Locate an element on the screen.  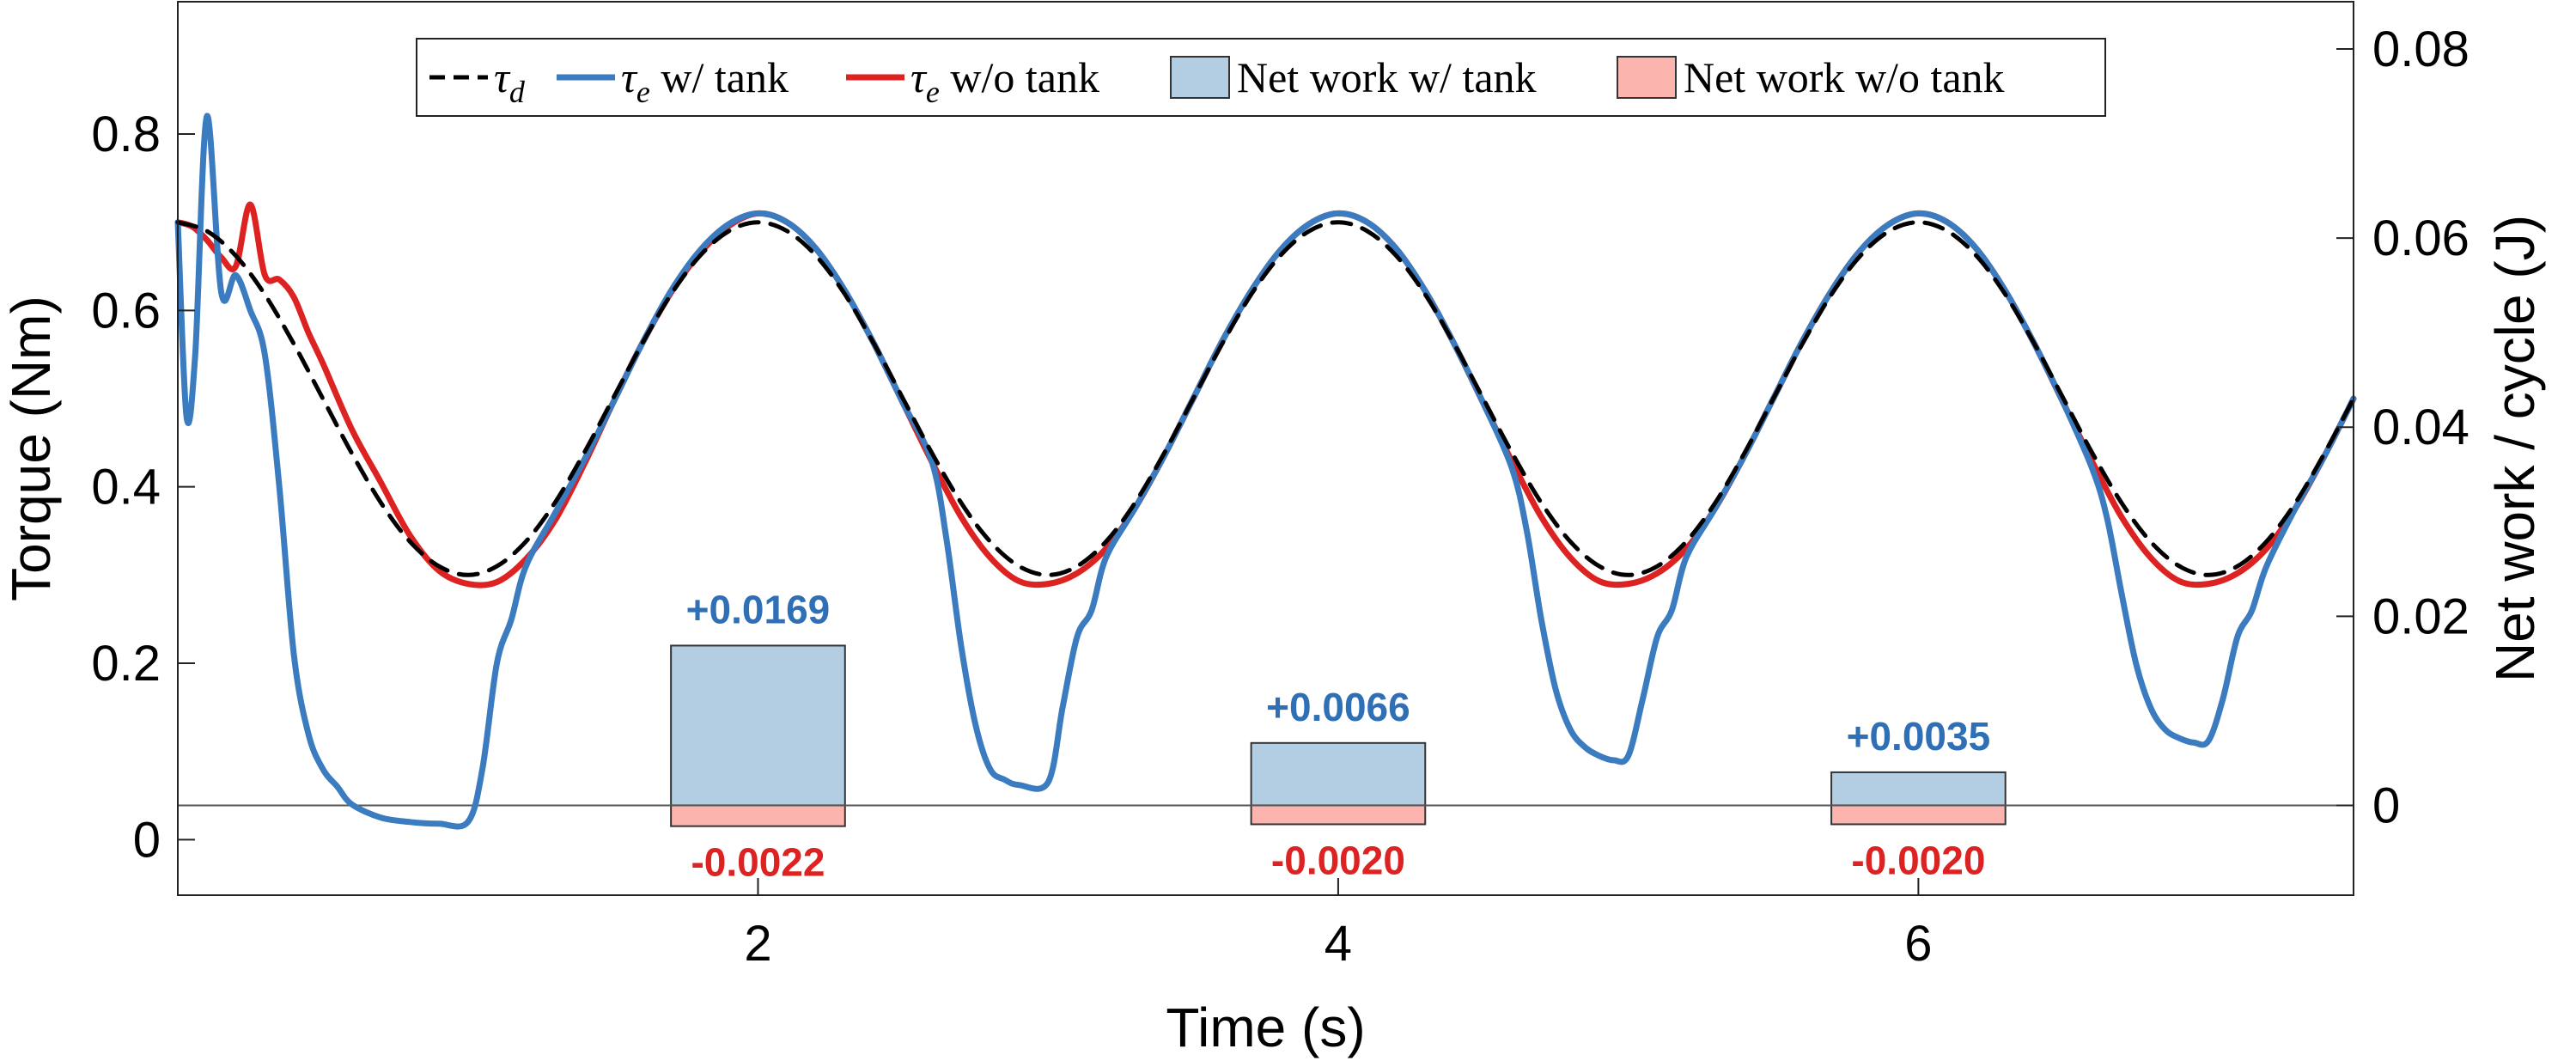
legend-label-net-work-with-tank: Net work w/ tank is located at coordinates (1387, 77).